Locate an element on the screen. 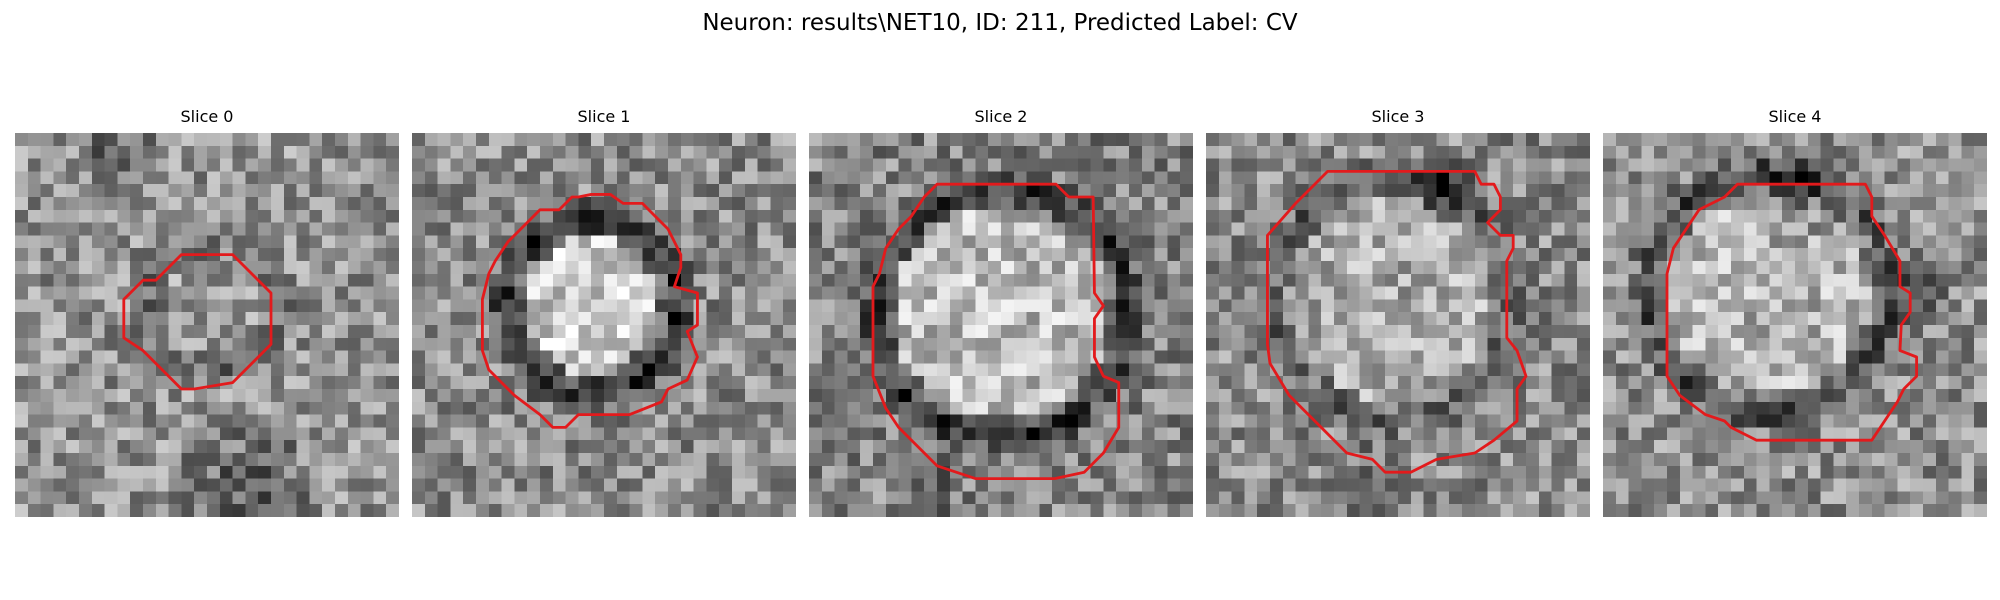 This screenshot has height=600, width=2000. slice-title-3: Slice 3 is located at coordinates (1398, 116).